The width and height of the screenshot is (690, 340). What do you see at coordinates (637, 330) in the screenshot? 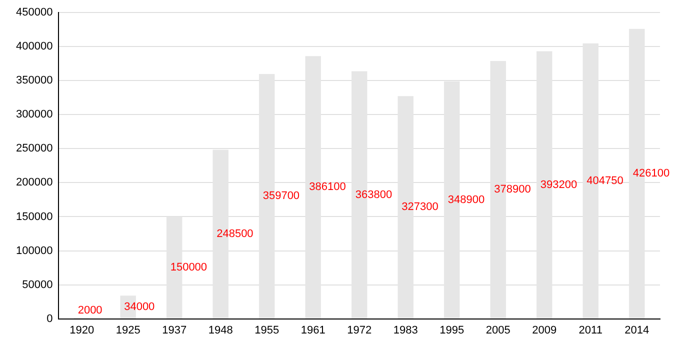
I see `x-tick-label: 2014` at bounding box center [637, 330].